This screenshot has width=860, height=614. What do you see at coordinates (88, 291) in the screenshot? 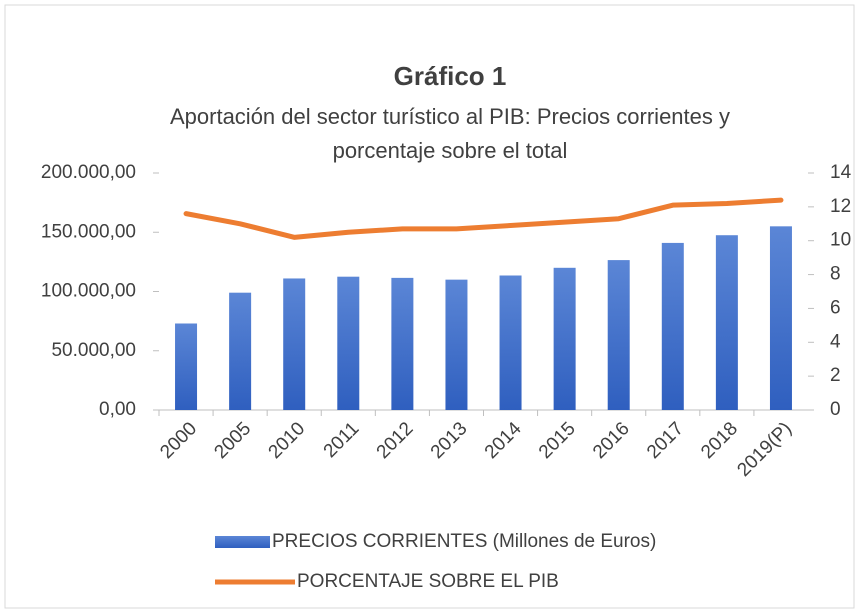
I see `y-tick-label: 100.000,00` at bounding box center [88, 291].